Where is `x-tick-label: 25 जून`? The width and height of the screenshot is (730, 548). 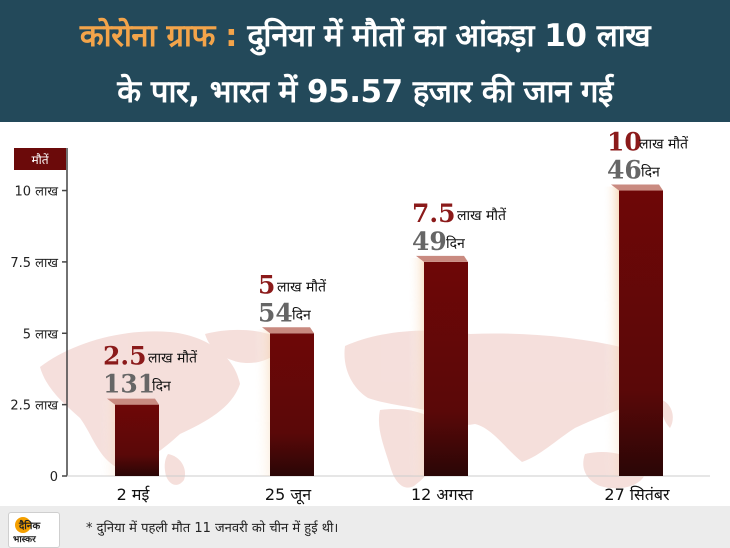
x-tick-label: 25 जून is located at coordinates (288, 495).